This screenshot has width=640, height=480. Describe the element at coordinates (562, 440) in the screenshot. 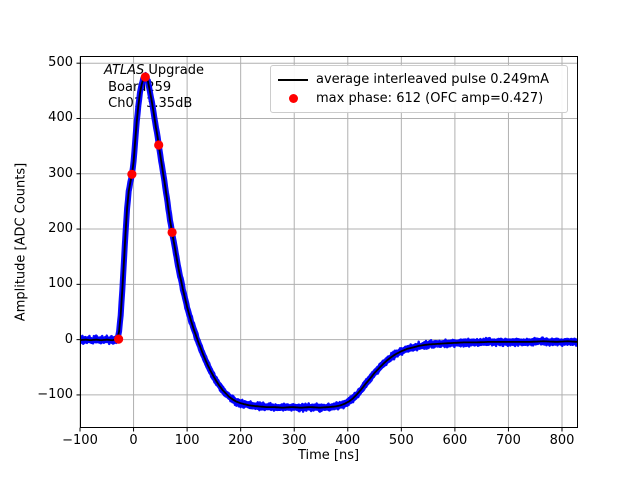

I see `x-tick-label: 800` at that location.